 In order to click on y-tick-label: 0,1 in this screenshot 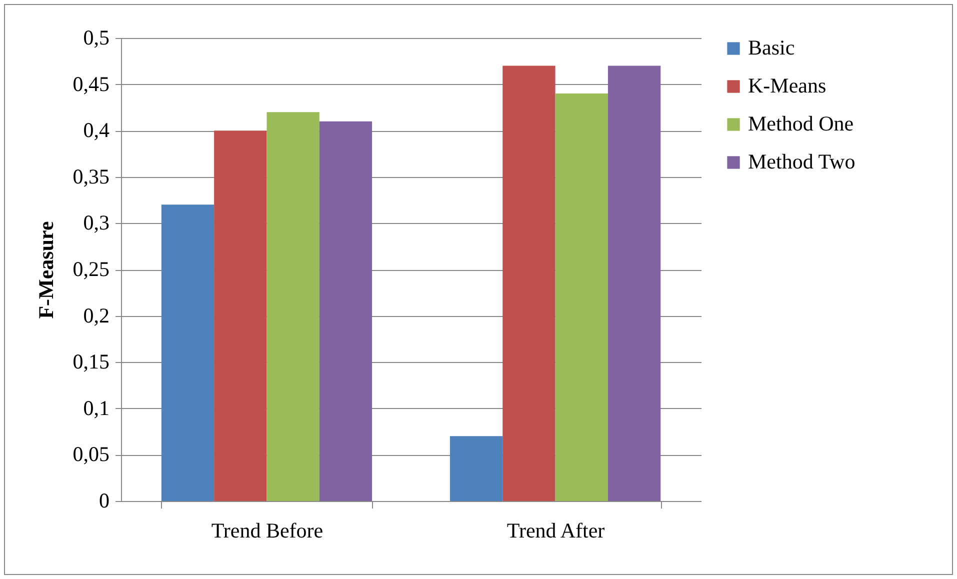, I will do `click(96, 408)`.